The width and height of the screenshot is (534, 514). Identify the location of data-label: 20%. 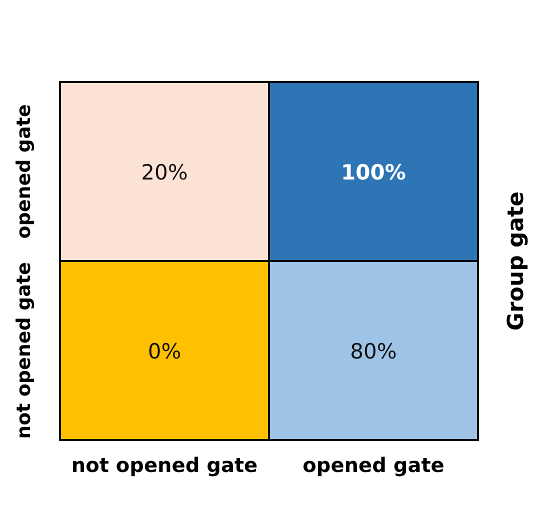
(164, 172).